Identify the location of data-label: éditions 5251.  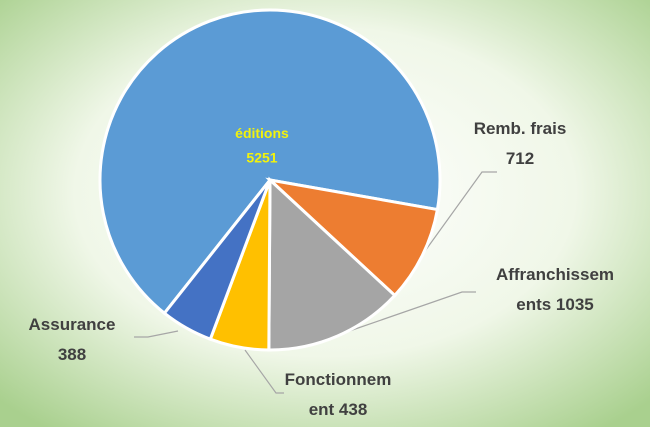
(262, 145).